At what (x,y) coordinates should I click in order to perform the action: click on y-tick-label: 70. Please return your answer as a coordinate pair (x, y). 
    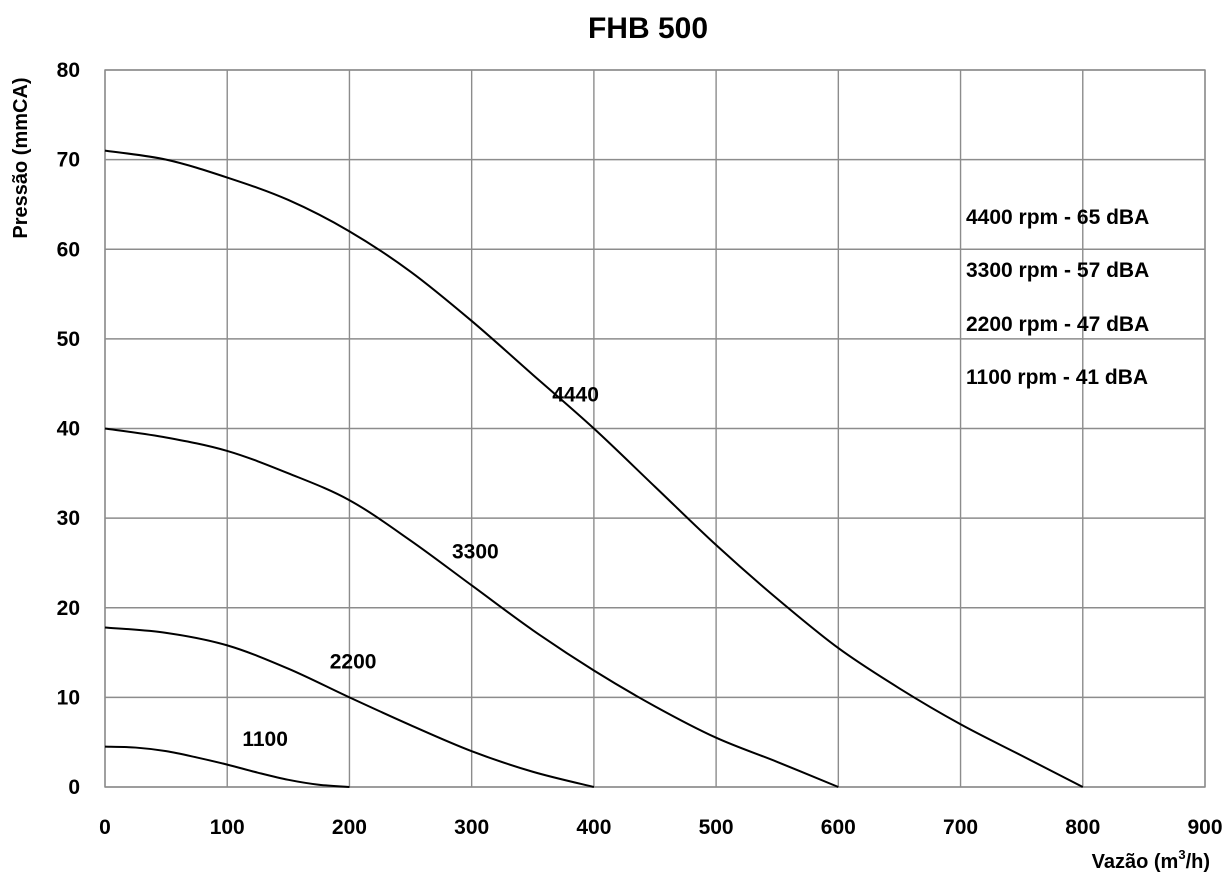
    Looking at the image, I should click on (68, 160).